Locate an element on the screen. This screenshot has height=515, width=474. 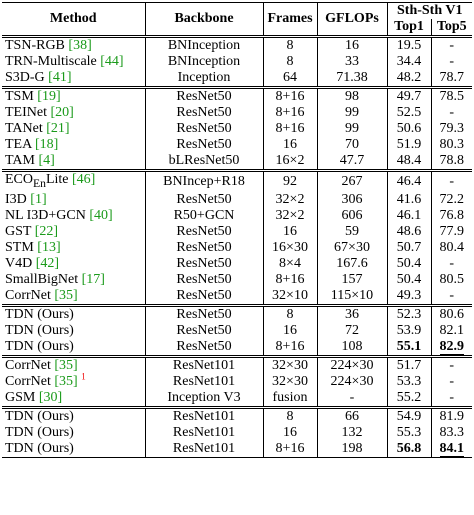
top1-value: 55.3 is located at coordinates (409, 432).